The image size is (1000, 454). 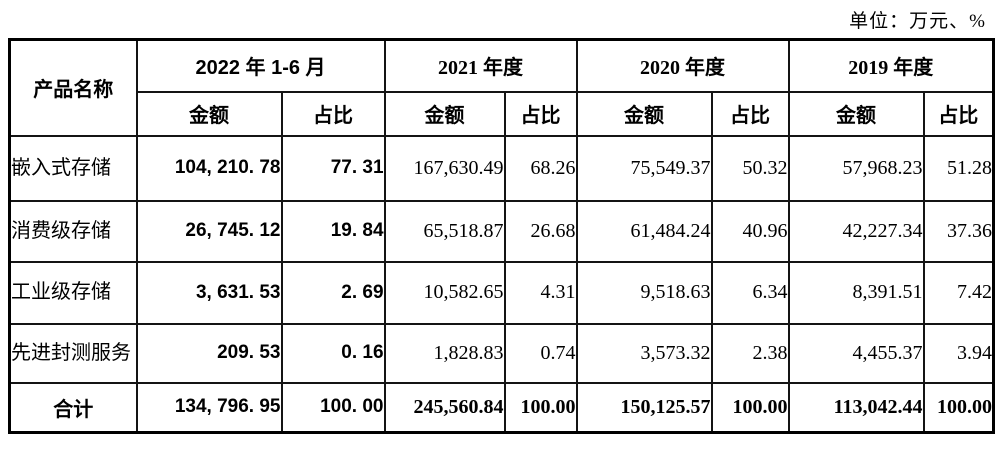 What do you see at coordinates (444, 168) in the screenshot?
I see `cell-amount-2021: 167,630.49` at bounding box center [444, 168].